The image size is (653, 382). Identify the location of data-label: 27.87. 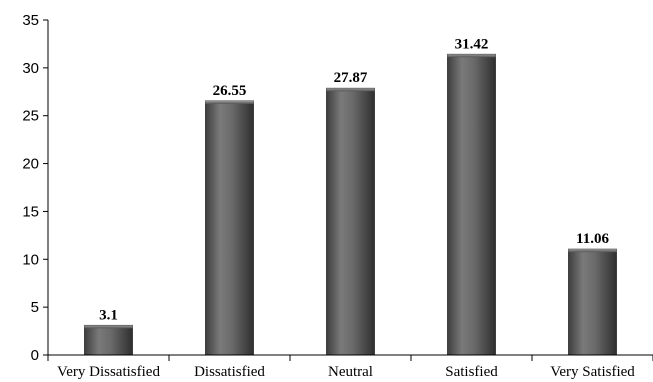
(351, 78).